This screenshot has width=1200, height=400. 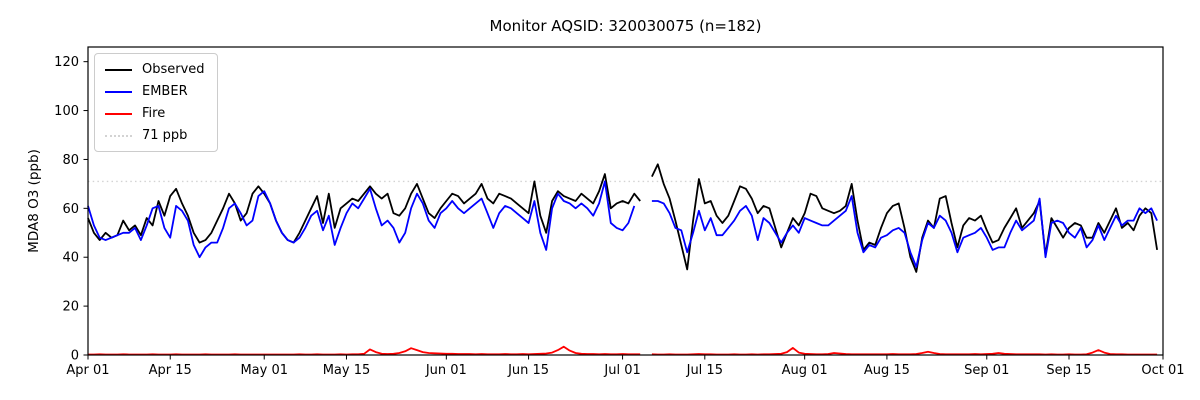 What do you see at coordinates (1068, 370) in the screenshot?
I see `x-tick-label: Sep 15` at bounding box center [1068, 370].